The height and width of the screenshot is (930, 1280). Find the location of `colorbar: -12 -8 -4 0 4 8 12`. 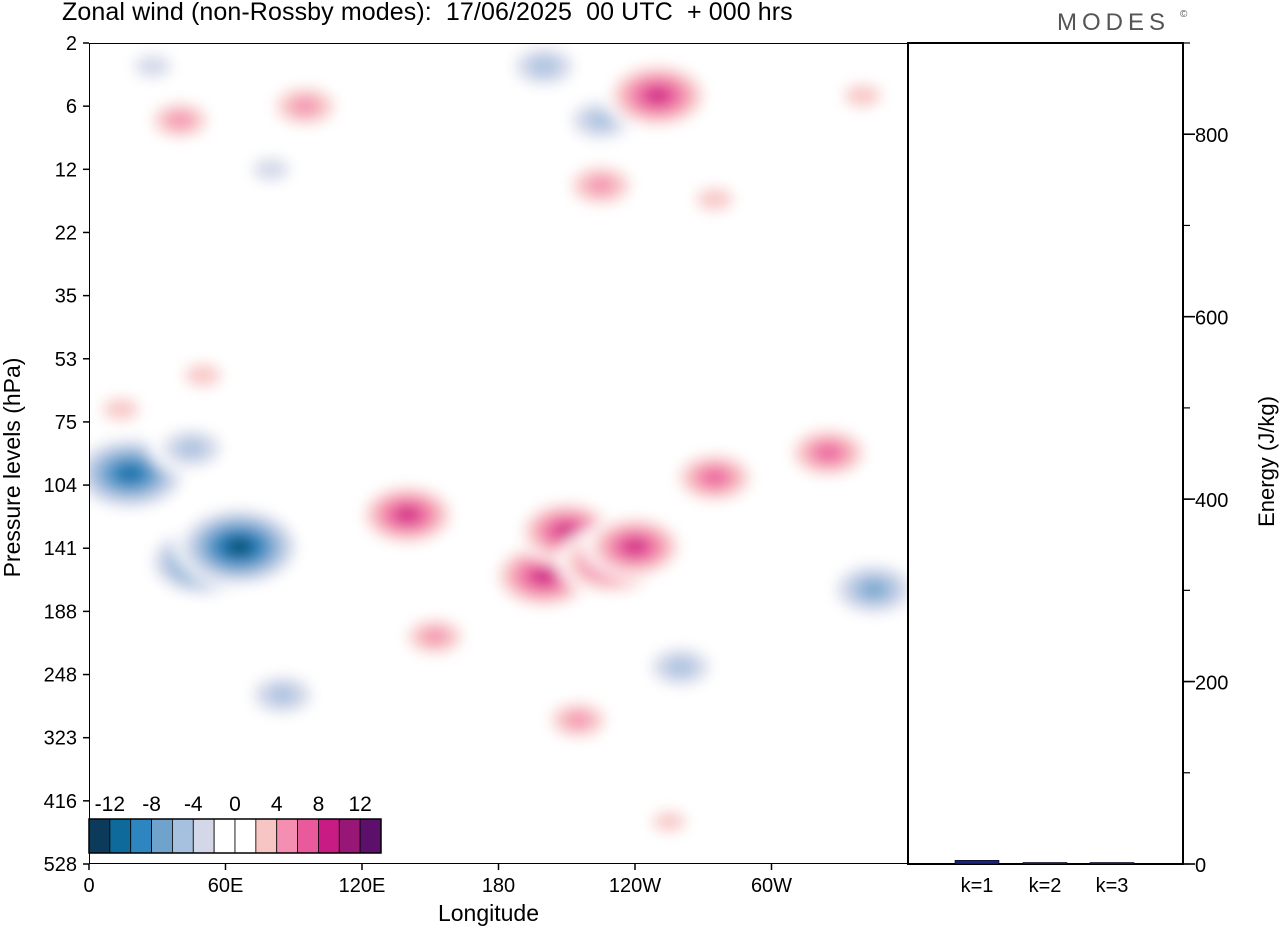

colorbar: -12 -8 -4 0 4 8 12 is located at coordinates (235, 823).